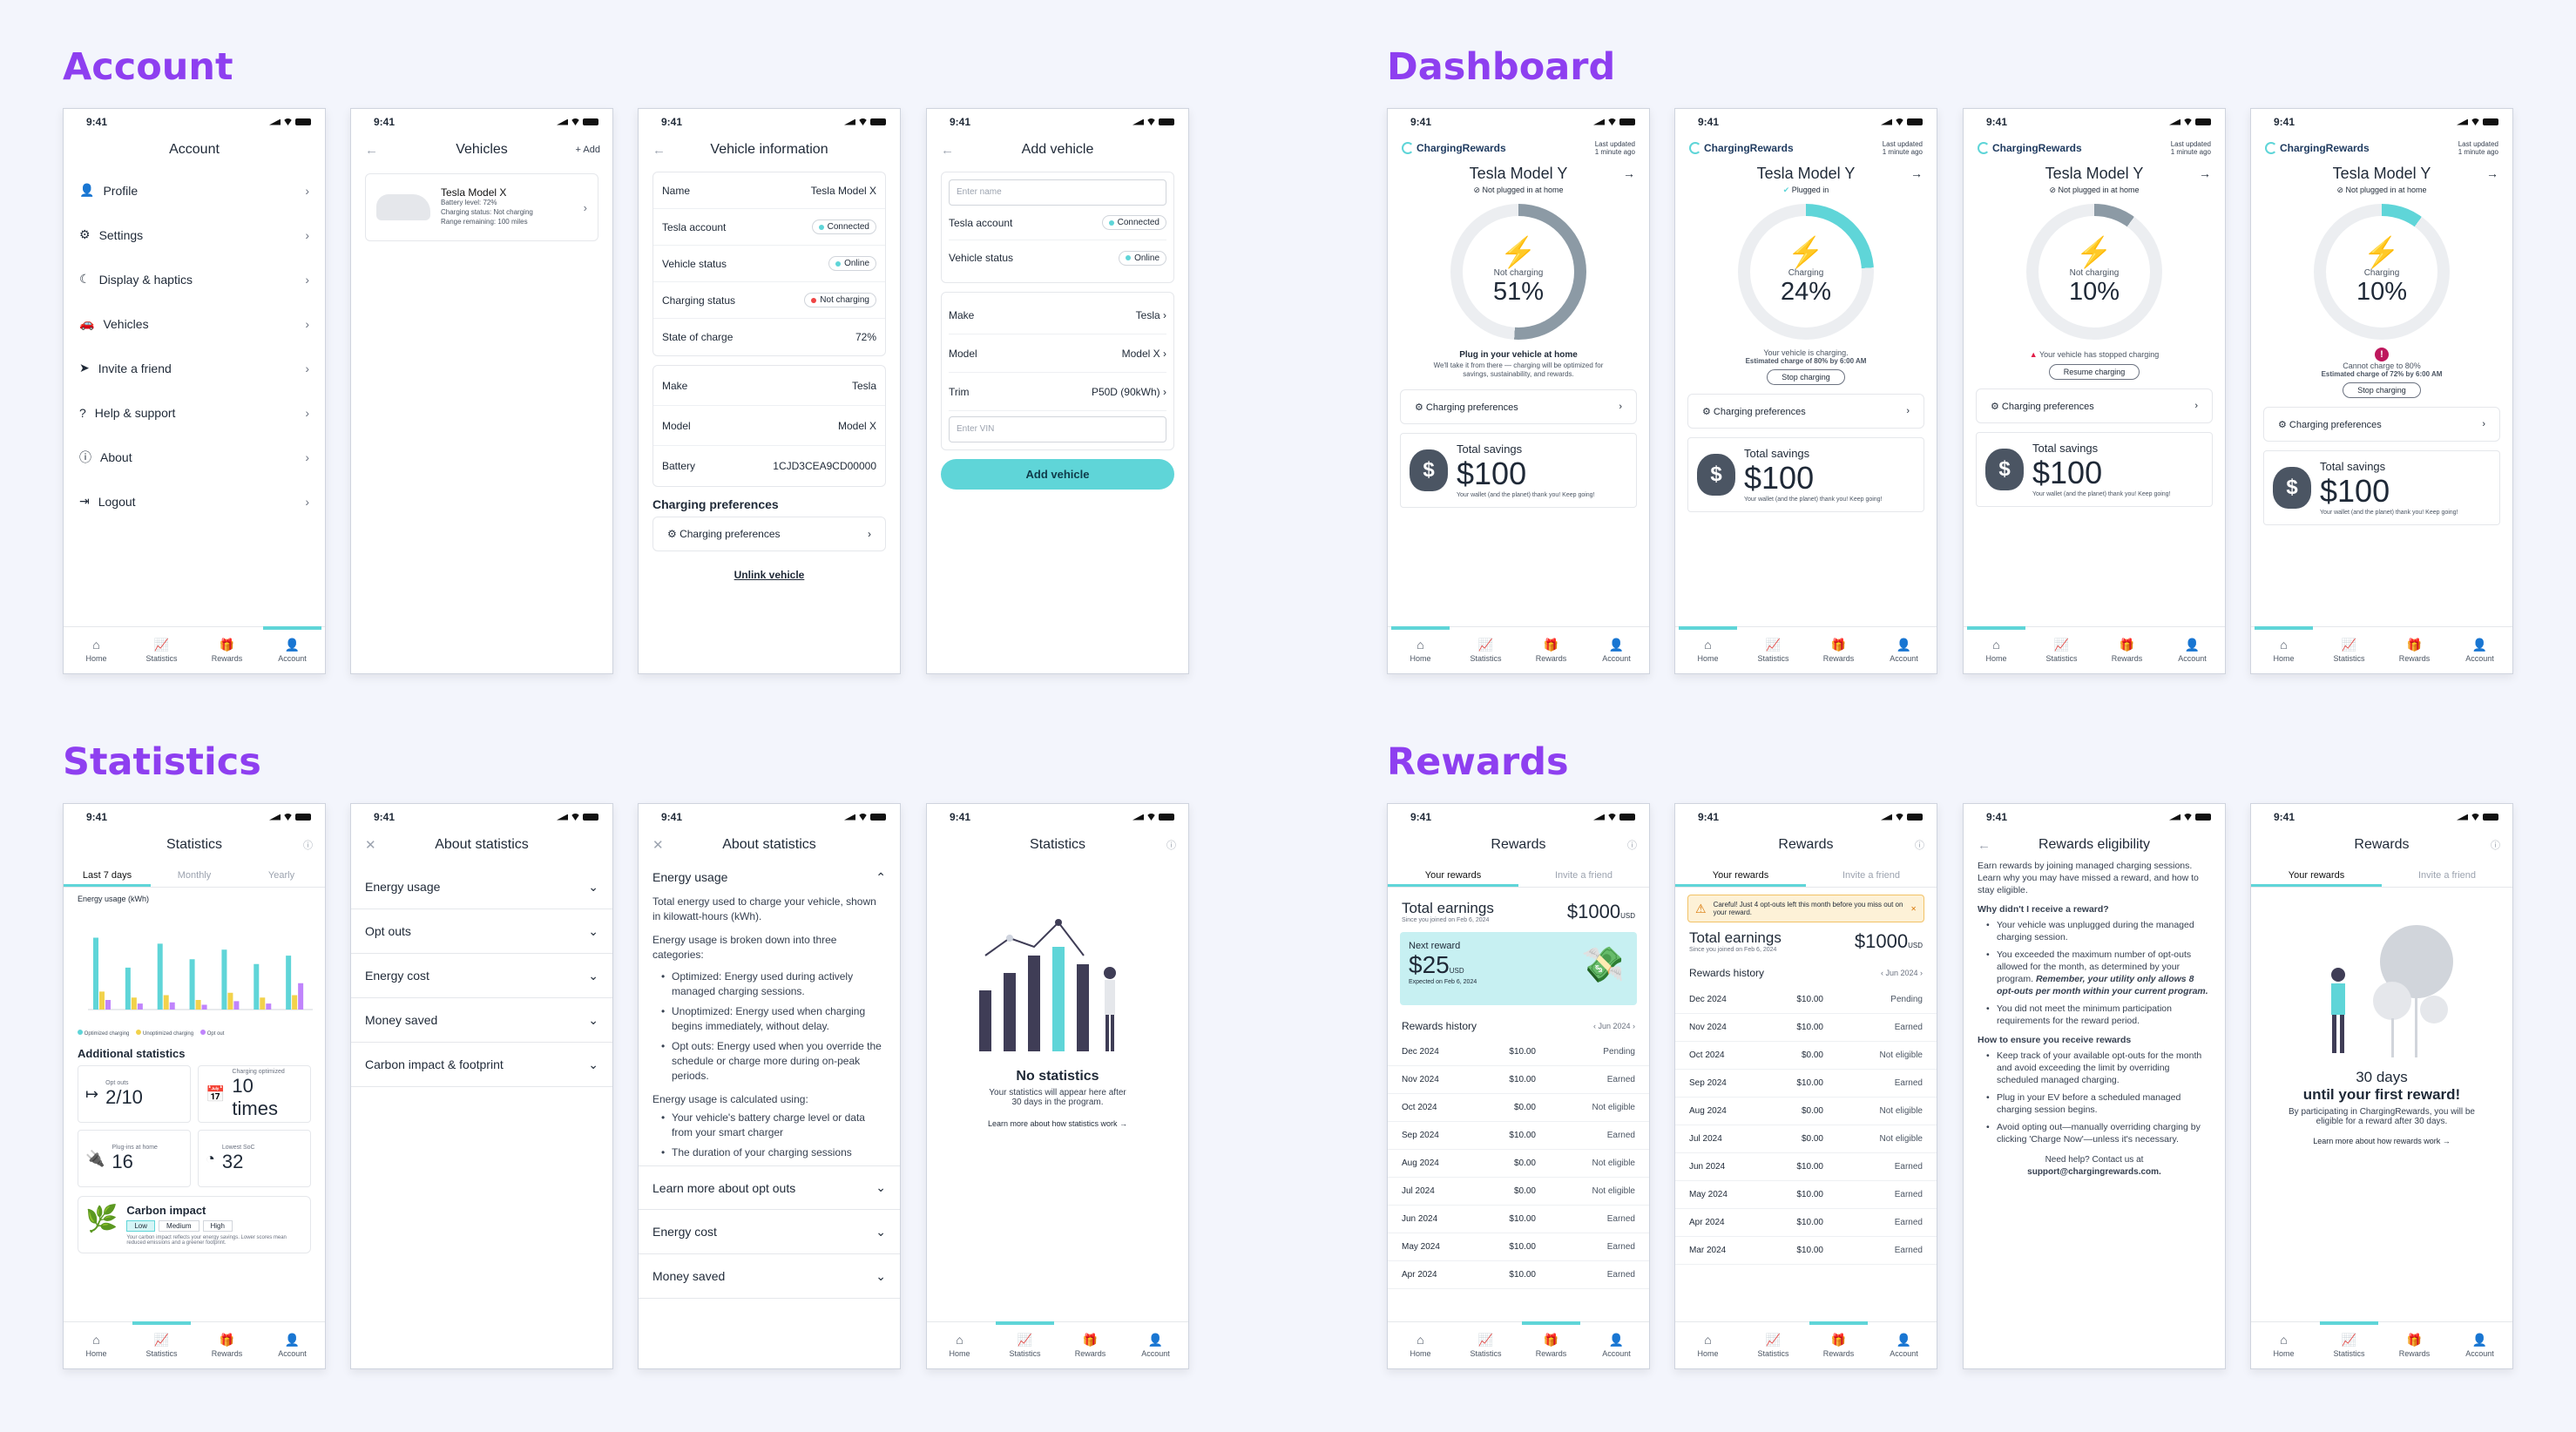 The image size is (2576, 1432). What do you see at coordinates (1057, 429) in the screenshot?
I see `vin-input: Enter VIN` at bounding box center [1057, 429].